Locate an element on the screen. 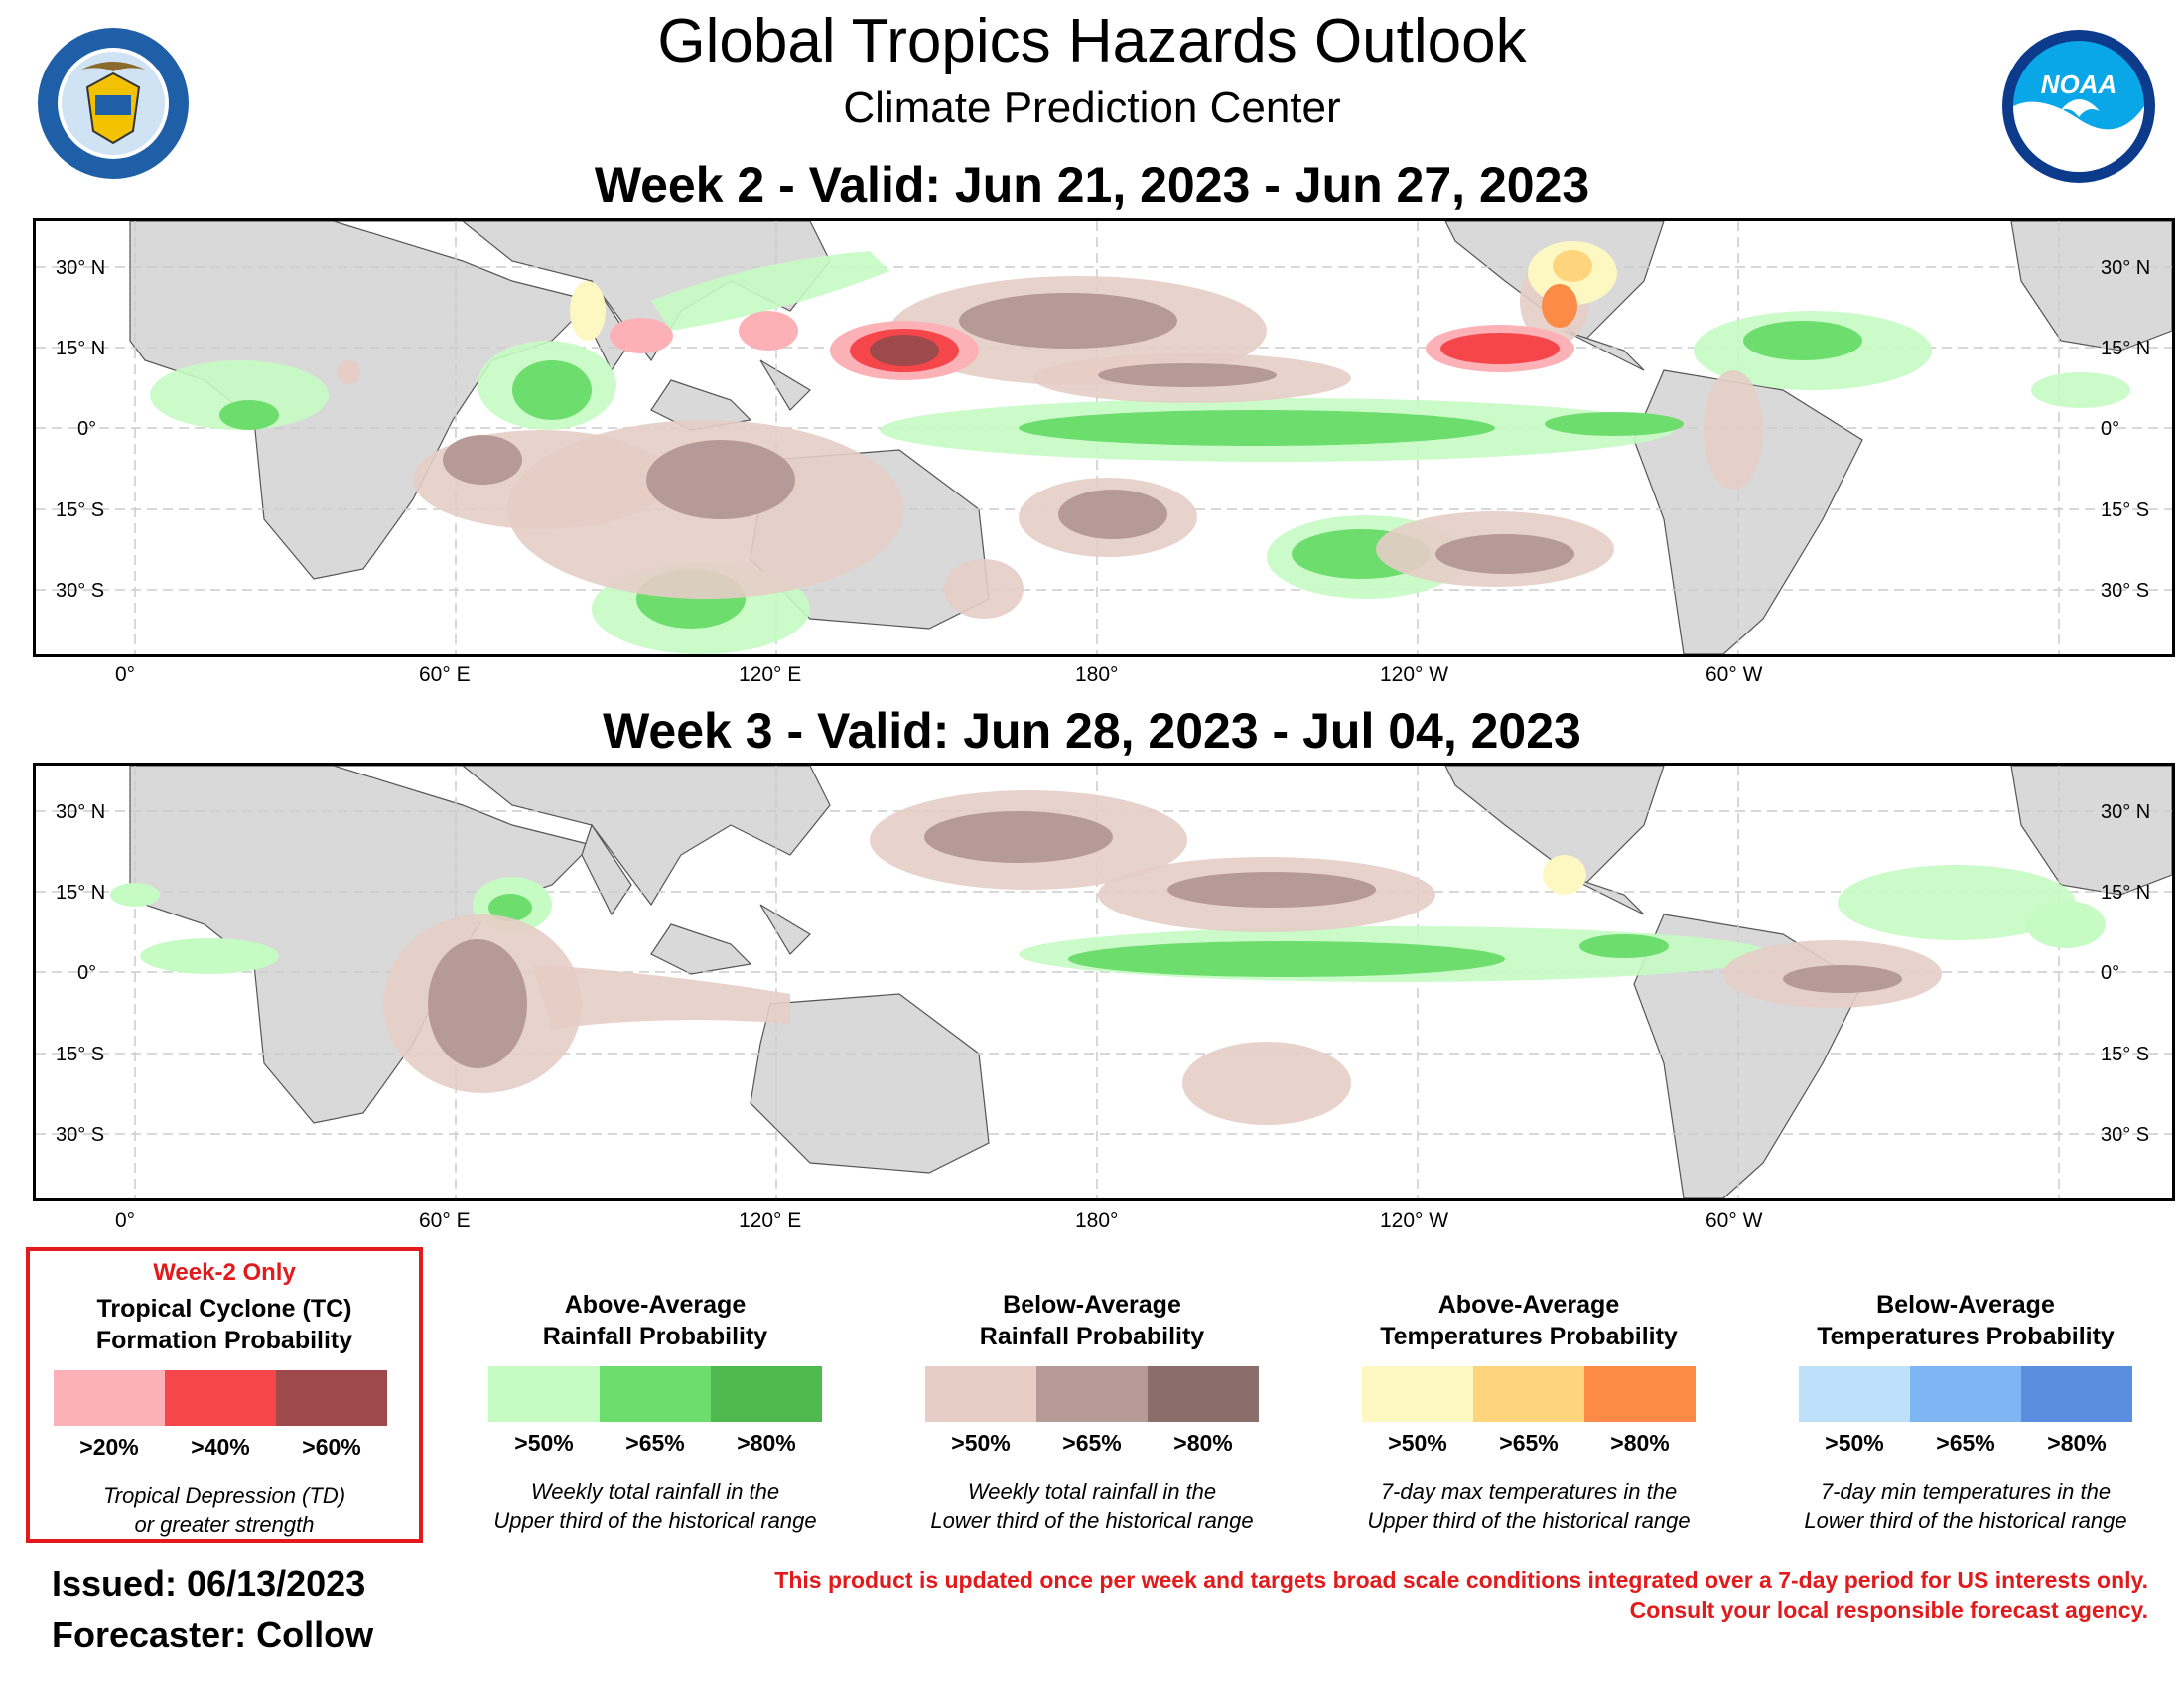 This screenshot has width=2184, height=1688. issued-date: Issued: 06/13/2023 is located at coordinates (209, 1583).